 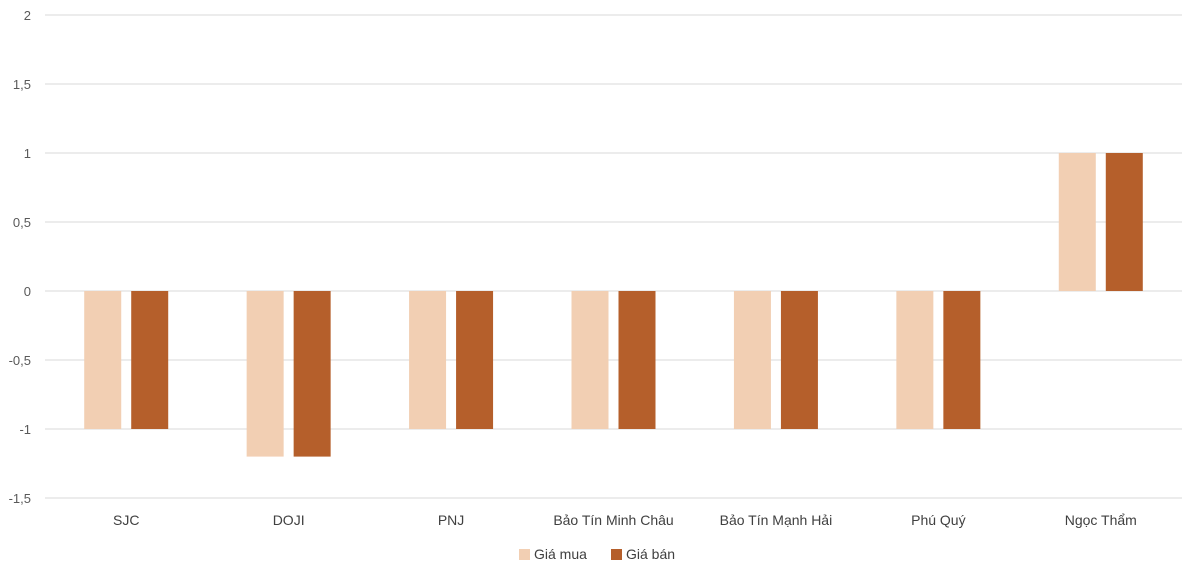 I want to click on x-category-label: Bảo Tín Mạnh Hải, so click(x=776, y=520).